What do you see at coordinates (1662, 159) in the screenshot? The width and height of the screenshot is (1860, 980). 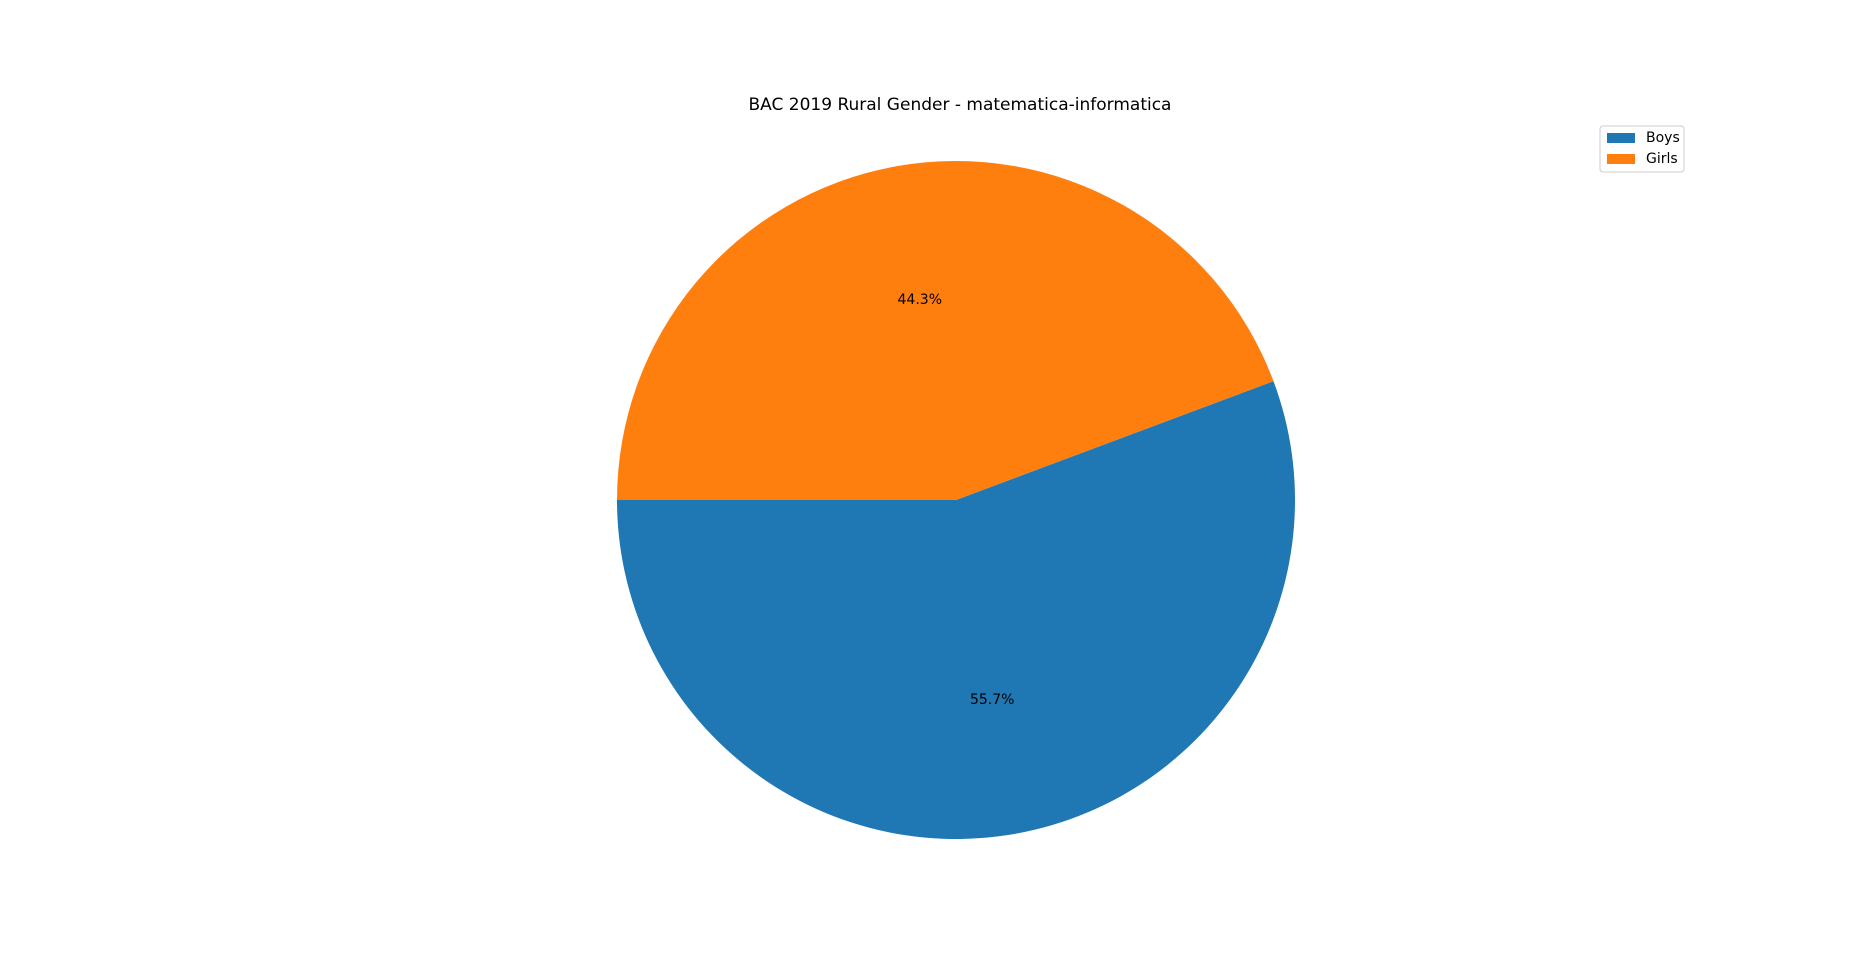 I see `legend-label-girls: Girls` at bounding box center [1662, 159].